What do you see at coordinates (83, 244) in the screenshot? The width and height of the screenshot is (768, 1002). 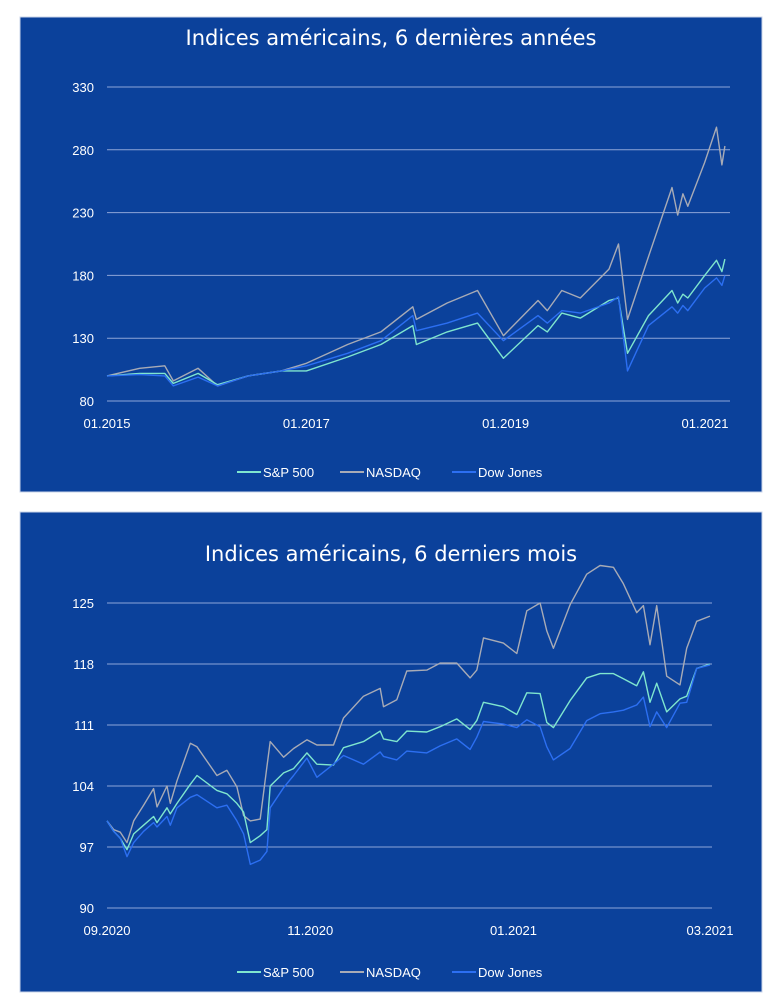 I see `y-tick-labels: 80 130 180 230 280 330` at bounding box center [83, 244].